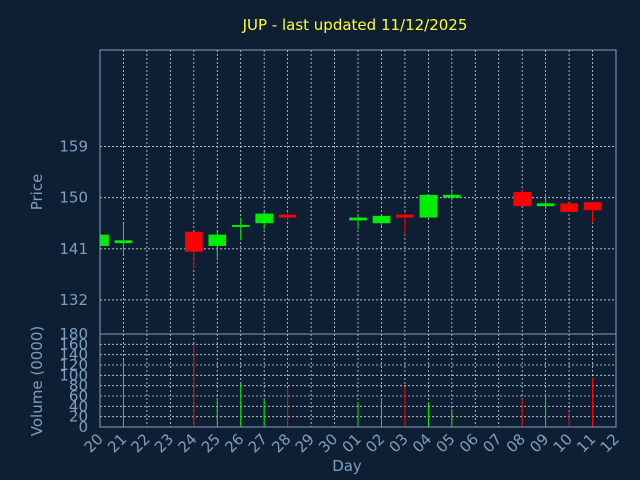  What do you see at coordinates (358, 385) in the screenshot?
I see `volume-series` at bounding box center [358, 385].